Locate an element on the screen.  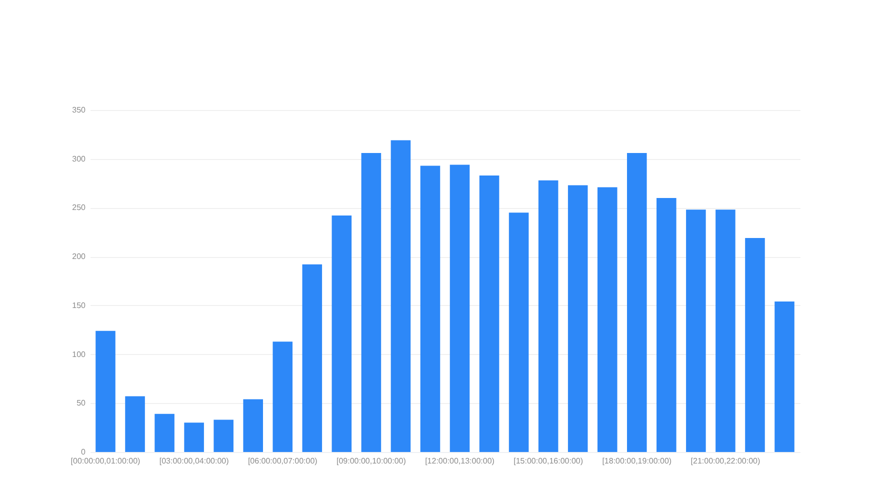
y-tick-label: 150 is located at coordinates (79, 305).